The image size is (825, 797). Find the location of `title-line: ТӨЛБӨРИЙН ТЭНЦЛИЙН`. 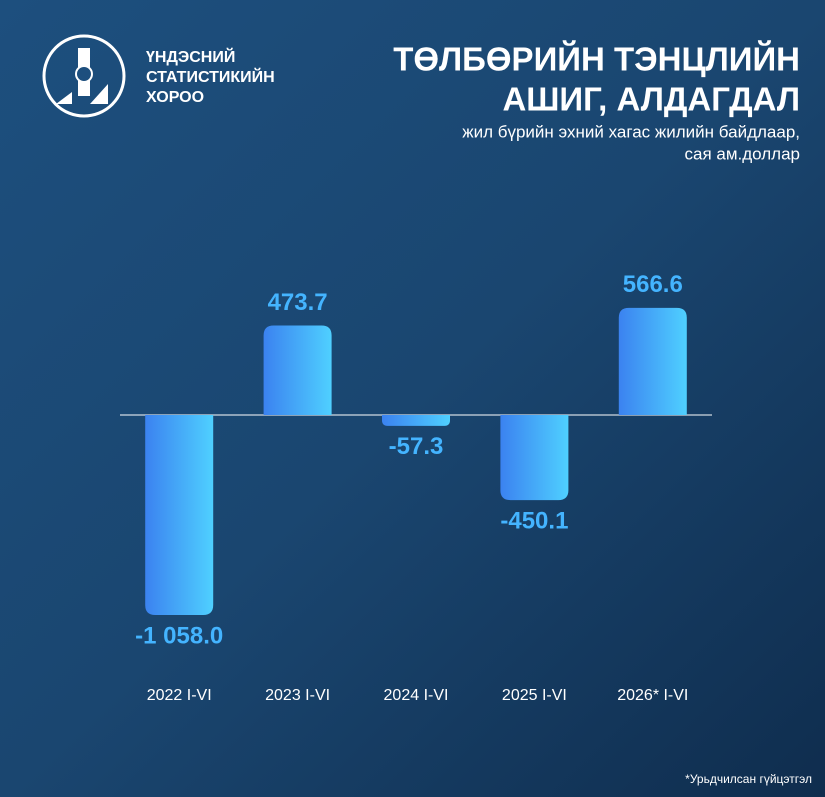

title-line: ТӨЛБӨРИЙН ТЭНЦЛИЙН is located at coordinates (596, 59).